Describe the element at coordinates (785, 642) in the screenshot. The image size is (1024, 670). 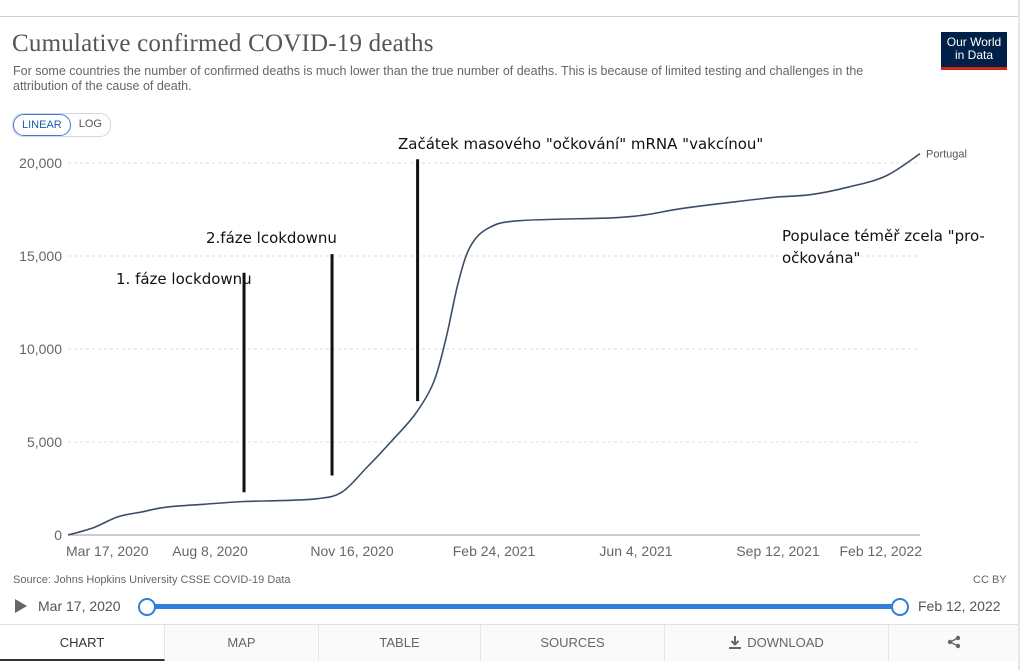
I see `download-label: DOWNLOAD` at that location.